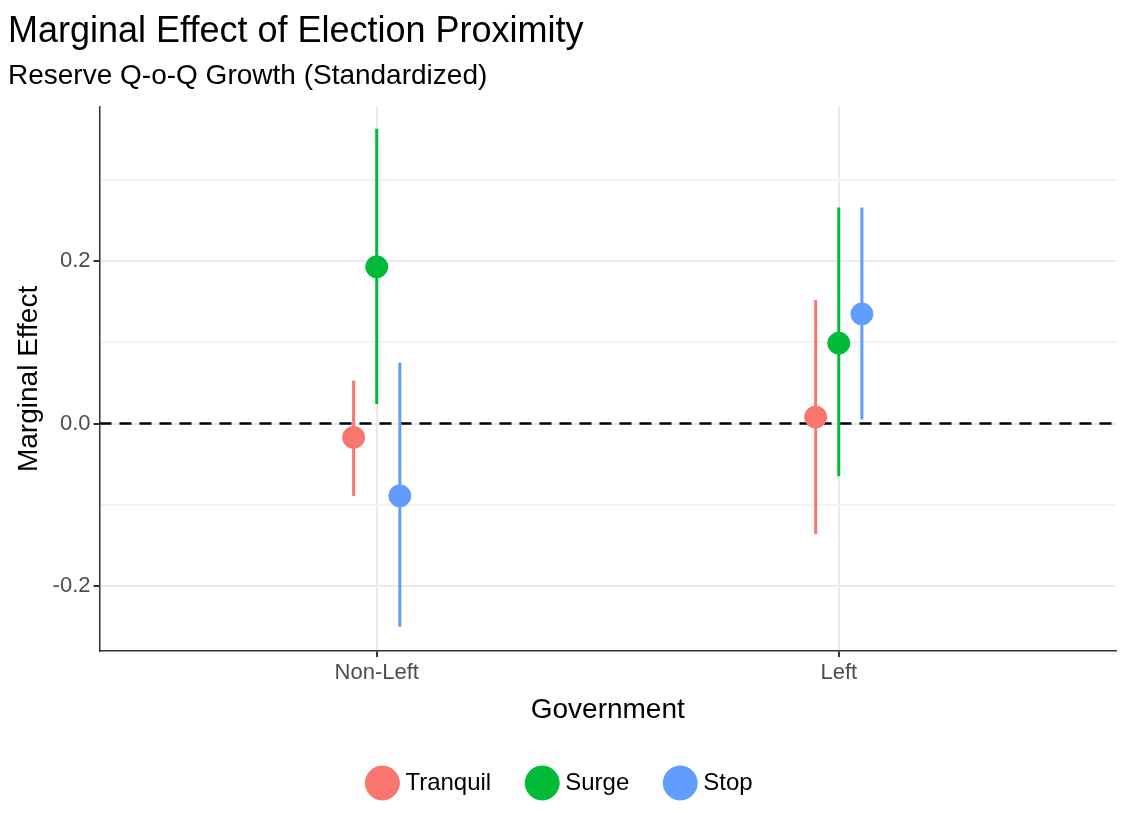 The image size is (1136, 815). I want to click on x-axis-title: Government, so click(607, 708).